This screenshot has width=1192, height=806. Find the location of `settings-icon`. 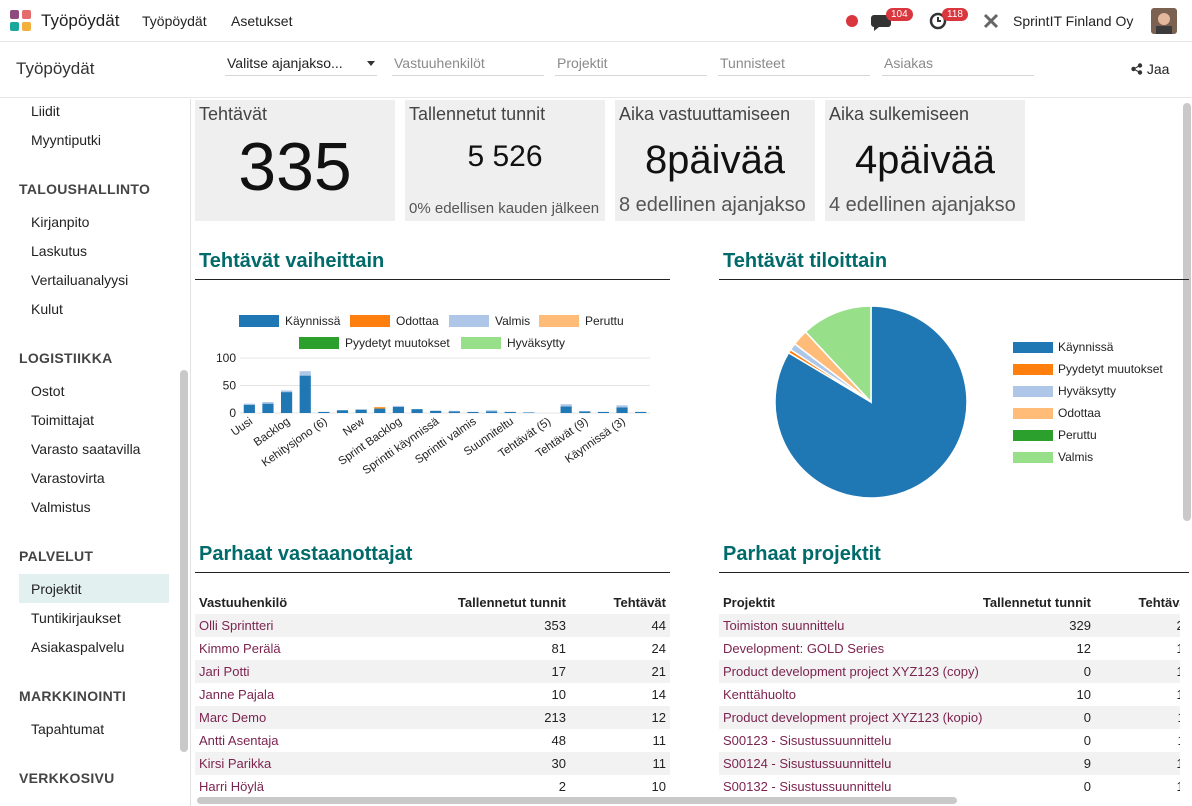

settings-icon is located at coordinates (991, 21).